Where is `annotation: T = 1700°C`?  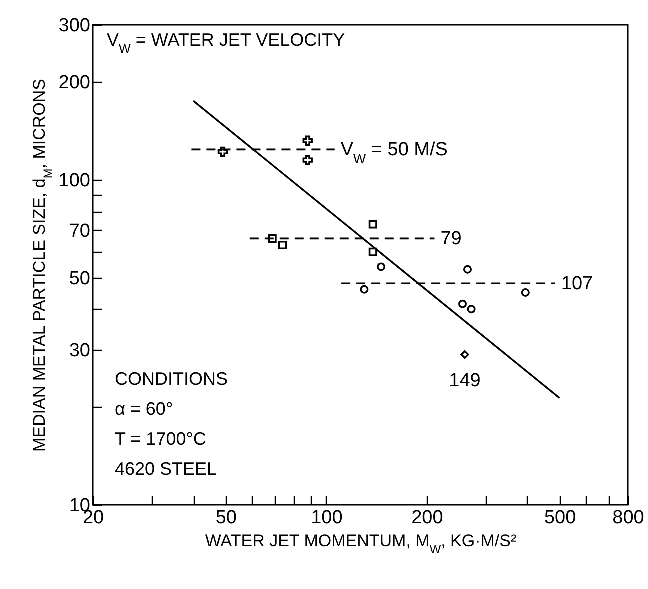
annotation: T = 1700°C is located at coordinates (160, 439).